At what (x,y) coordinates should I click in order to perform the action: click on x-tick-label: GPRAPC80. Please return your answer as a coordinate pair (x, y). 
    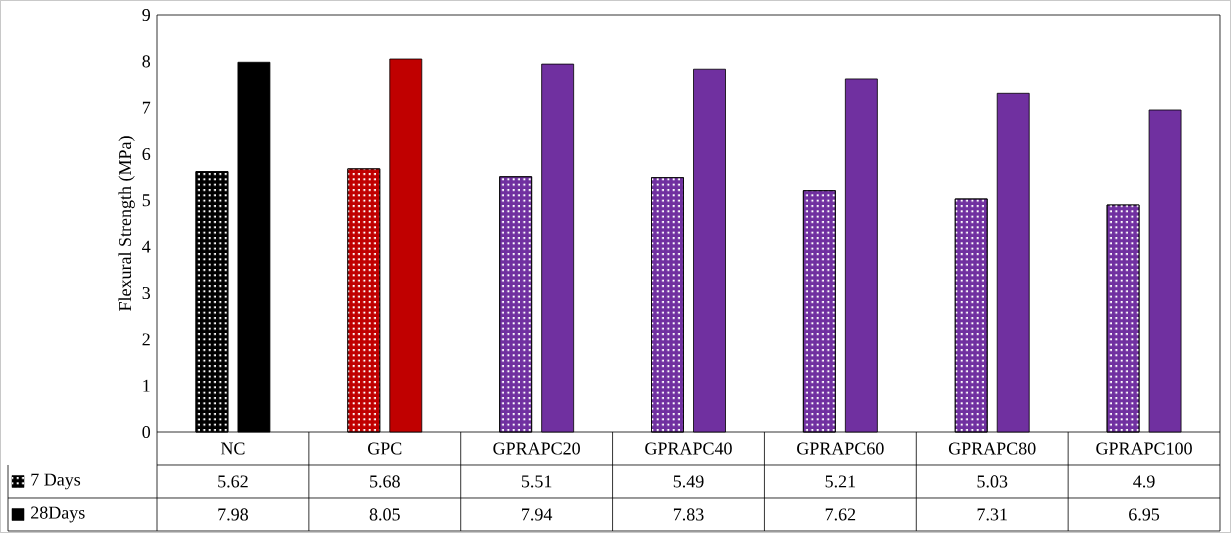
    Looking at the image, I should click on (992, 448).